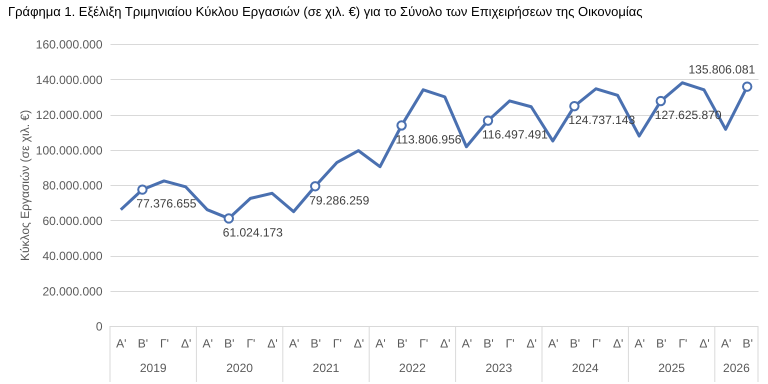 The height and width of the screenshot is (384, 768). Describe the element at coordinates (25, 186) in the screenshot. I see `y-axis-title: Κύκλος Εργασιών (σε χιλ. €)` at that location.